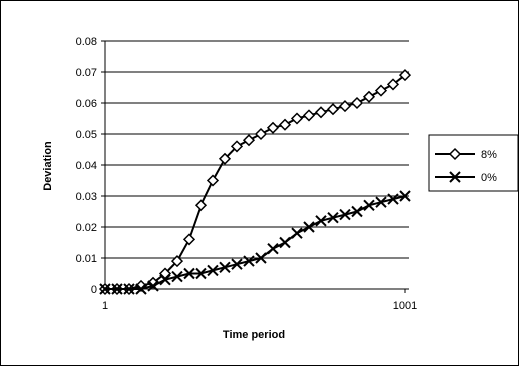 The height and width of the screenshot is (366, 519). Describe the element at coordinates (259, 300) in the screenshot. I see `x-axis-ticks: 1 1001` at that location.